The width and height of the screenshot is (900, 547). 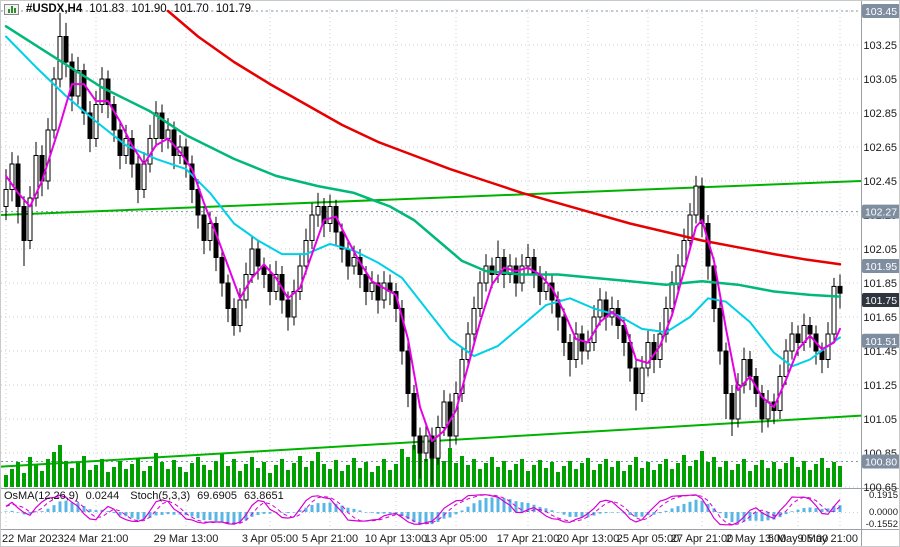 I want to click on svg-text: 27 Apr 21:00, so click(x=702, y=539).